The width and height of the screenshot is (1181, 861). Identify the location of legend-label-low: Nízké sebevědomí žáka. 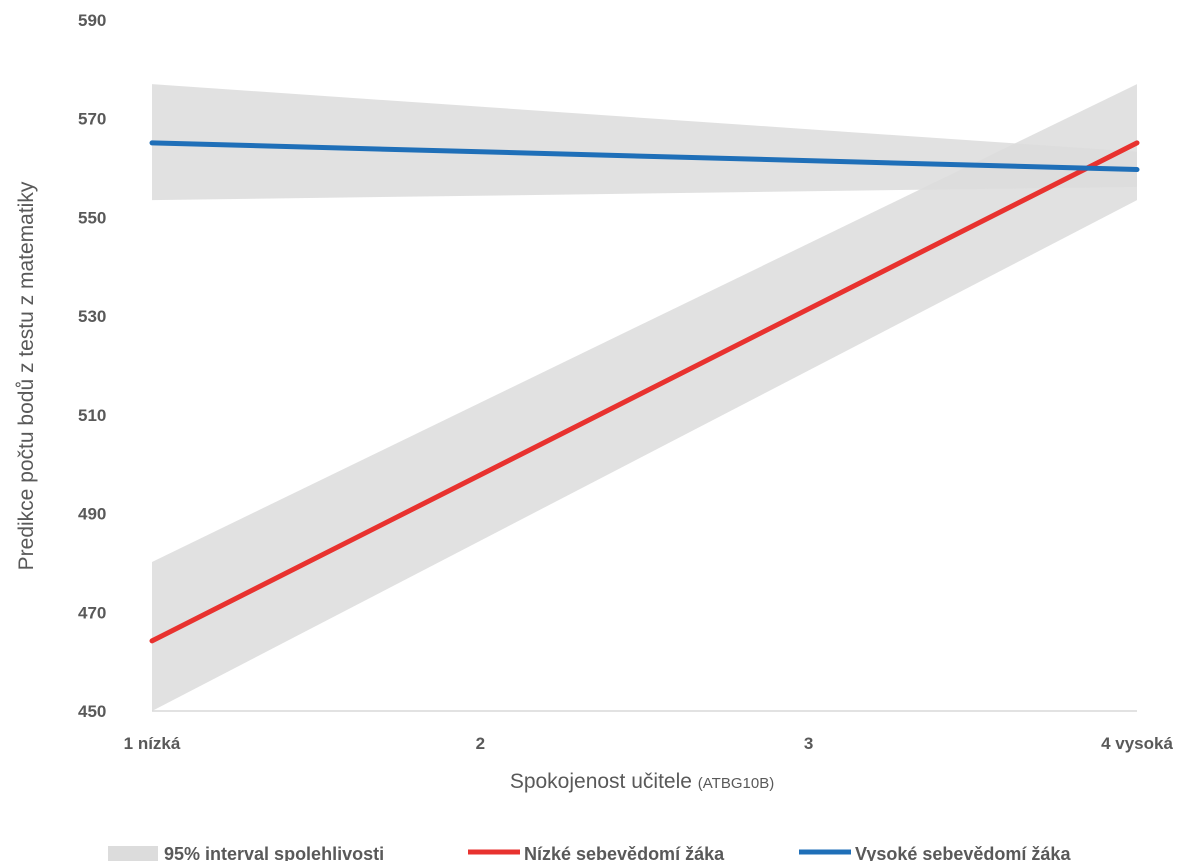
(624, 852).